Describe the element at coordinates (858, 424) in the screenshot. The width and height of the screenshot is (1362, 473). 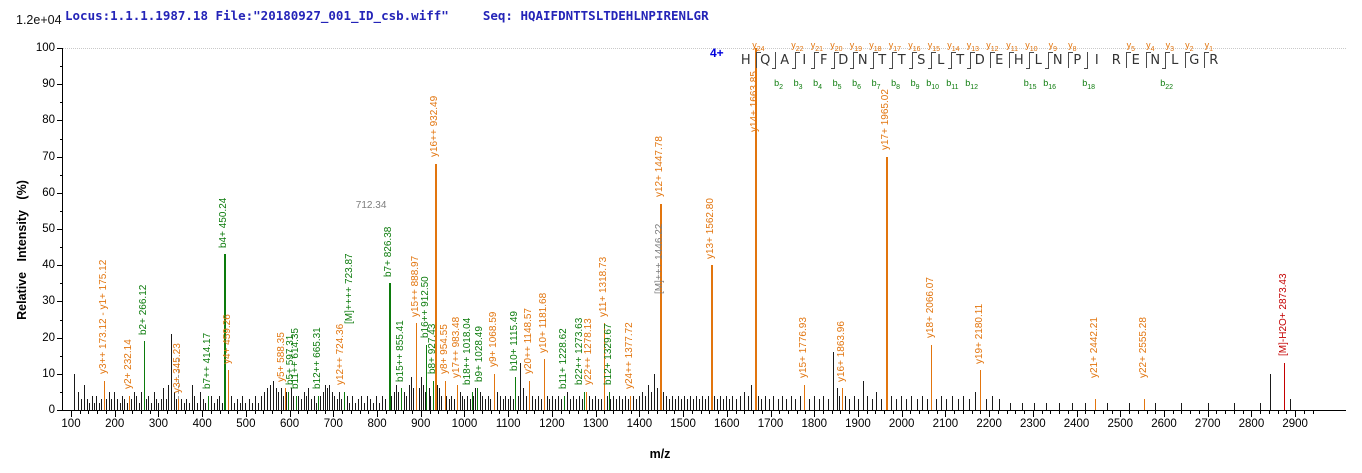
I see `x-tick-label: 1900` at that location.